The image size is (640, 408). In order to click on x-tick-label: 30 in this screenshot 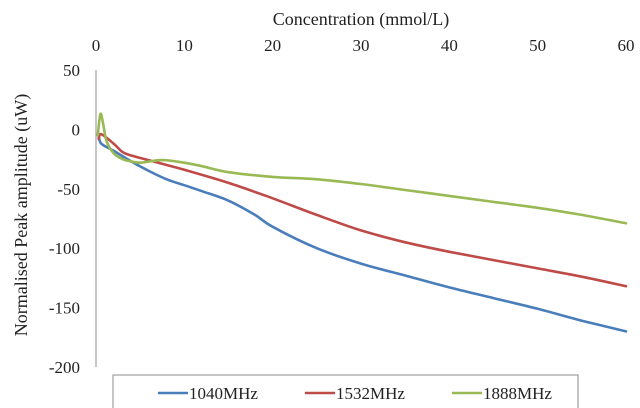, I will do `click(361, 45)`.